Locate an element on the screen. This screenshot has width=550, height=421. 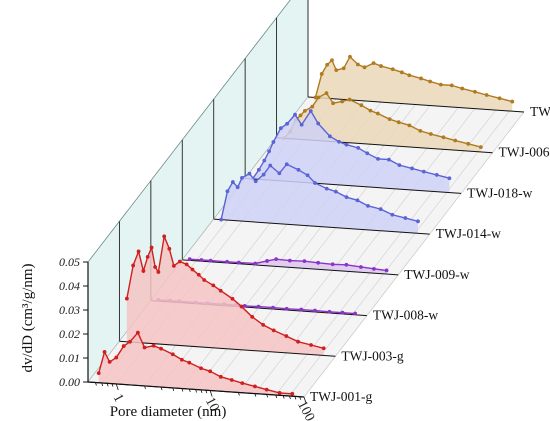
y-tick-label: 0.05 is located at coordinates (69, 262).